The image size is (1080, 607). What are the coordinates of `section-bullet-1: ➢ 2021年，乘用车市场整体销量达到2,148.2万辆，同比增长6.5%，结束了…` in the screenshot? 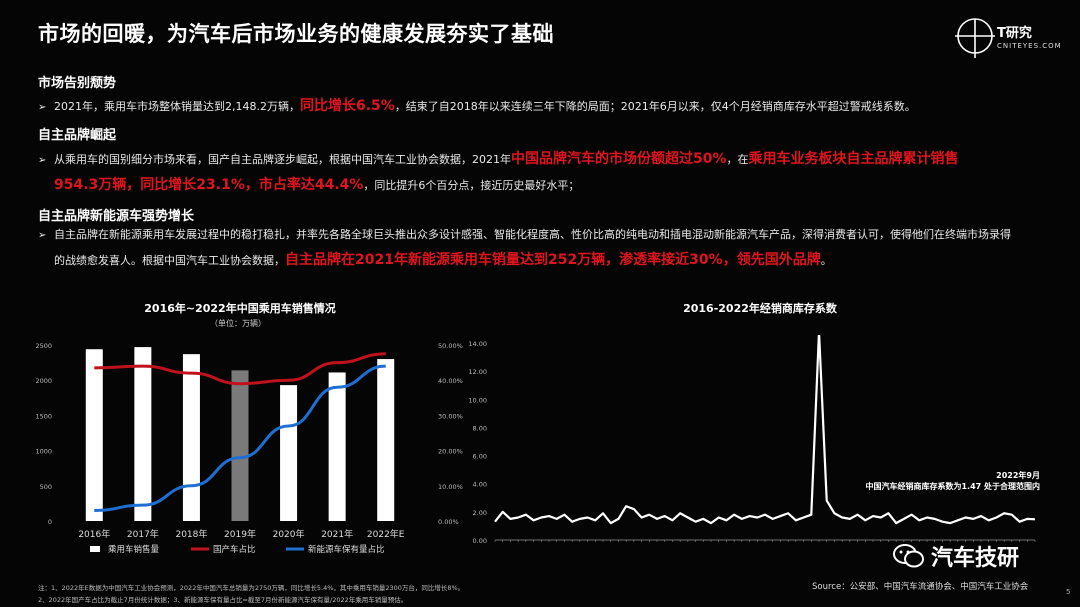 It's located at (538, 107).